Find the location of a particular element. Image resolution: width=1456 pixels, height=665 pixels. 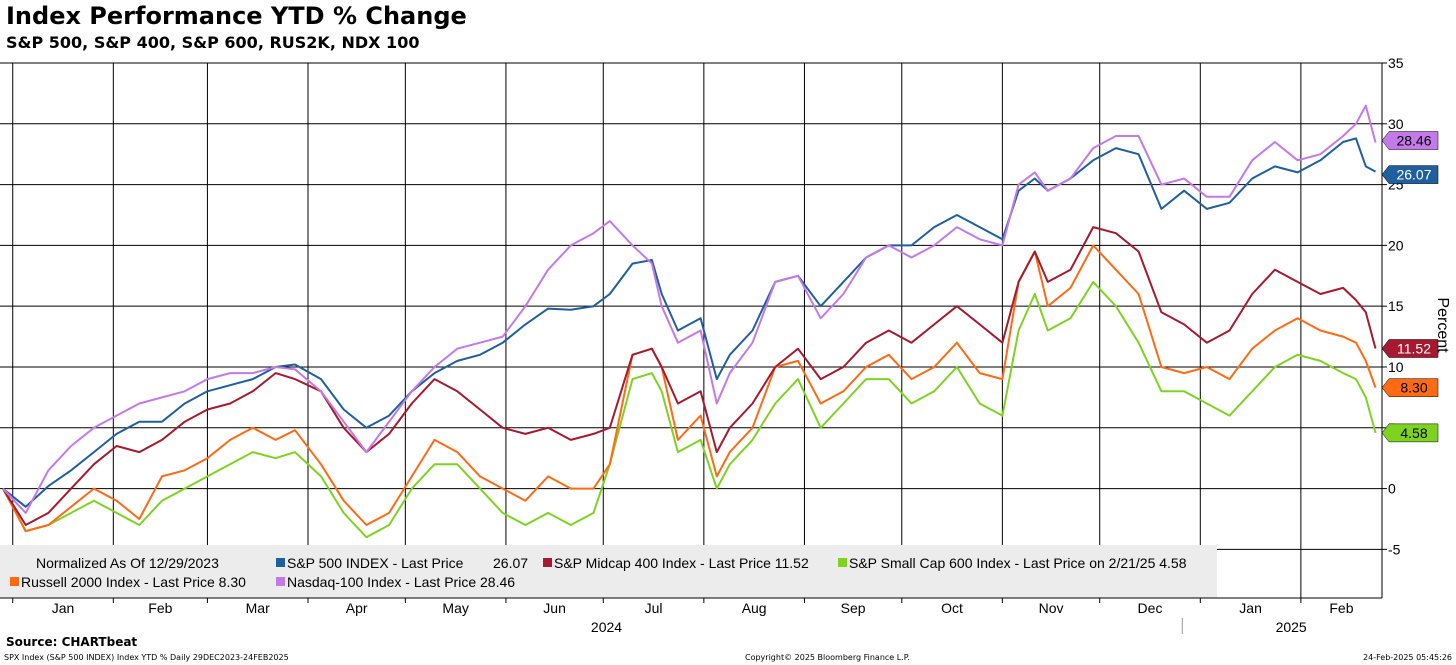

last-value-label-russell: 8.30 is located at coordinates (1413, 388).